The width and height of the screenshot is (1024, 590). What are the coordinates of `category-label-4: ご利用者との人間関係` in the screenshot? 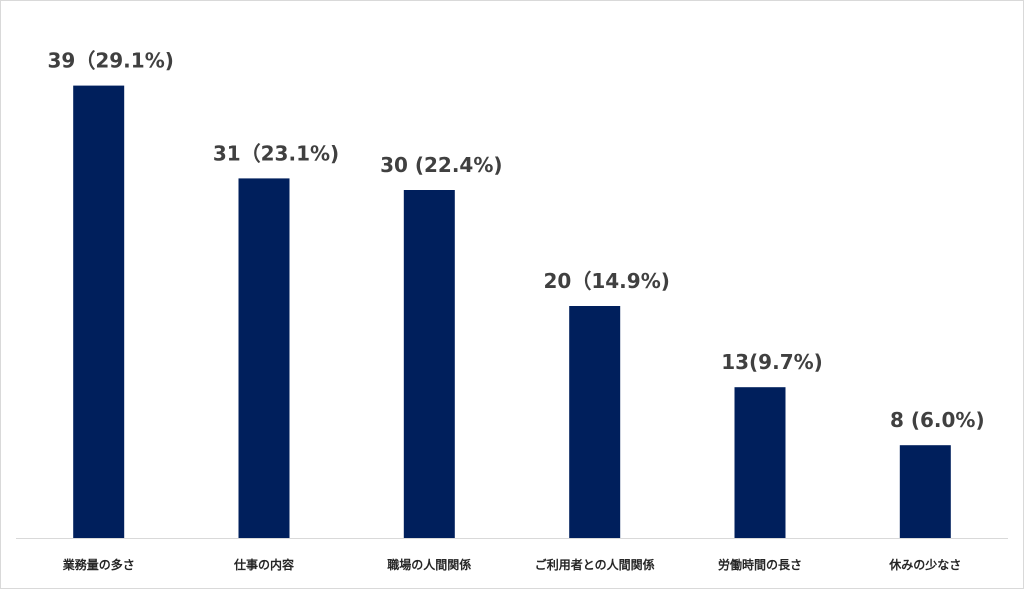 It's located at (595, 564).